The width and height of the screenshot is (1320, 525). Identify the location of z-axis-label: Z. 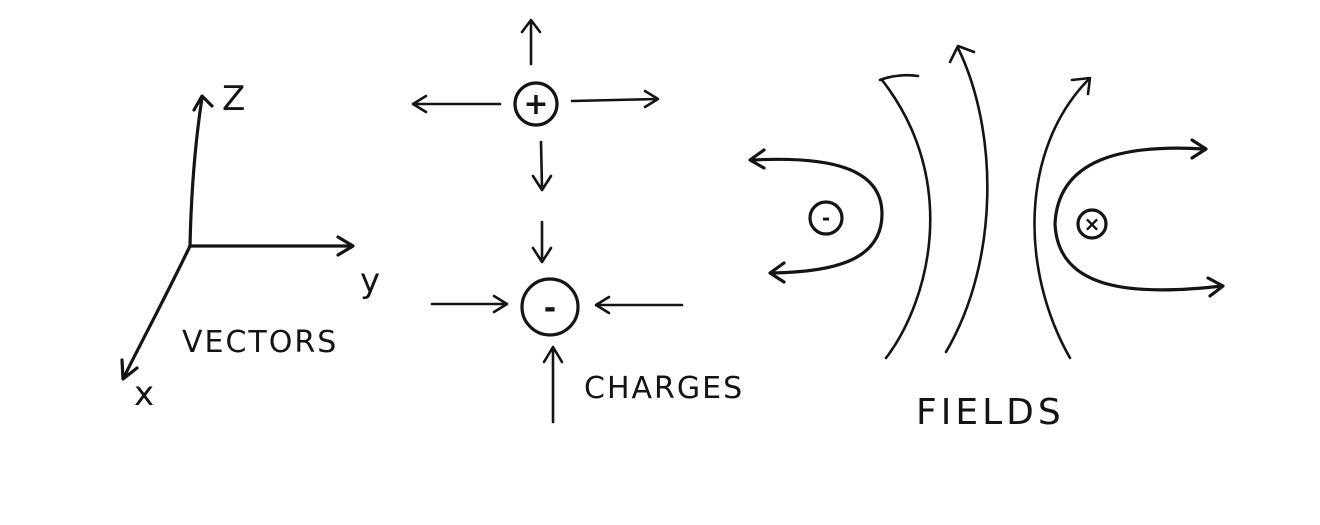
(233, 99).